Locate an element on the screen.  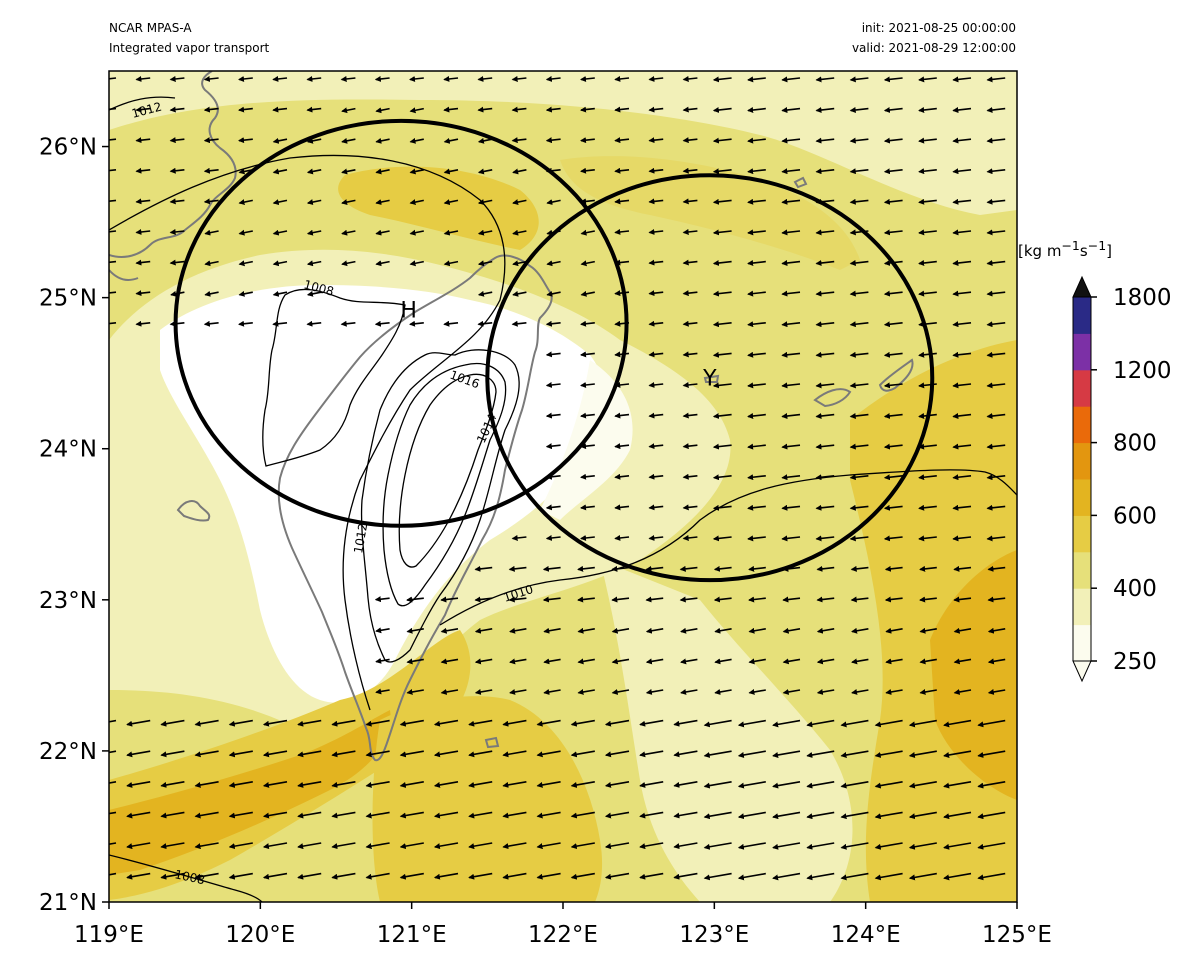
title-block-left: NCAR MPAS-A Integrated vapor transport is located at coordinates (189, 38).